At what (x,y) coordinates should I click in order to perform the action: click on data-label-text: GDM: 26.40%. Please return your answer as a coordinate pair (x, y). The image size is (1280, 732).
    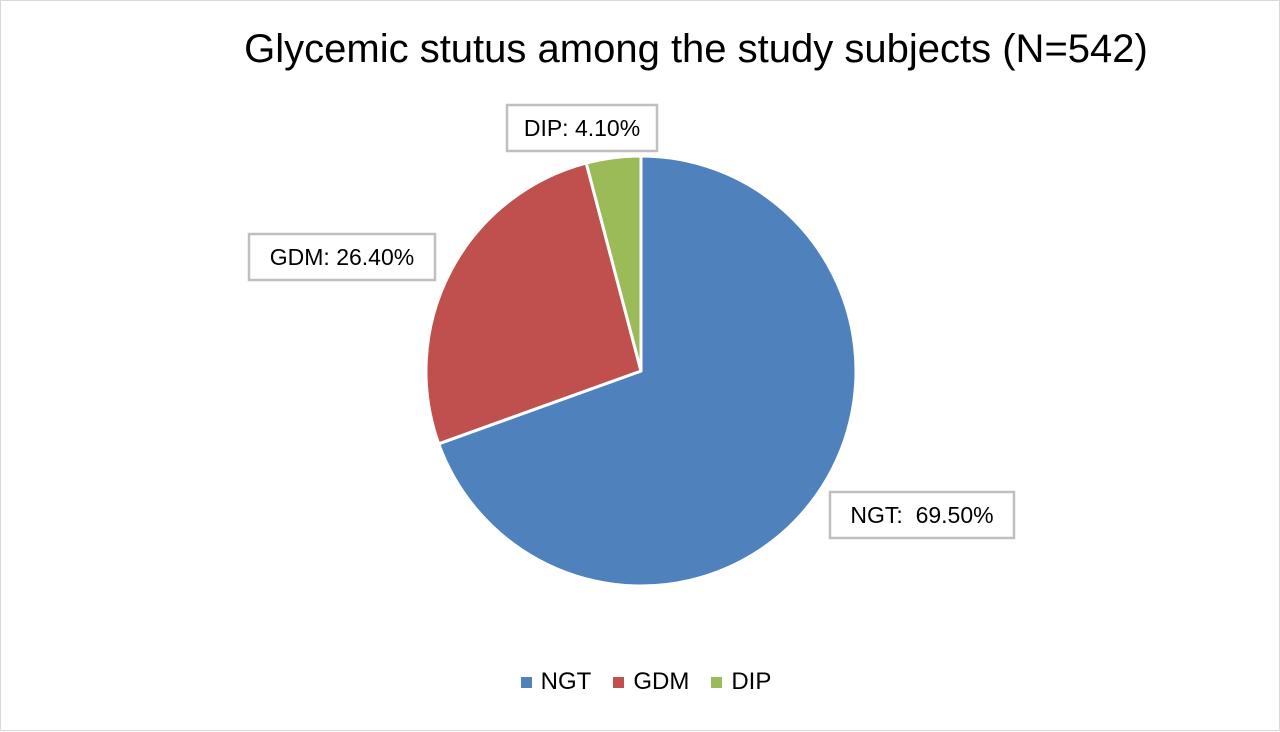
    Looking at the image, I should click on (342, 257).